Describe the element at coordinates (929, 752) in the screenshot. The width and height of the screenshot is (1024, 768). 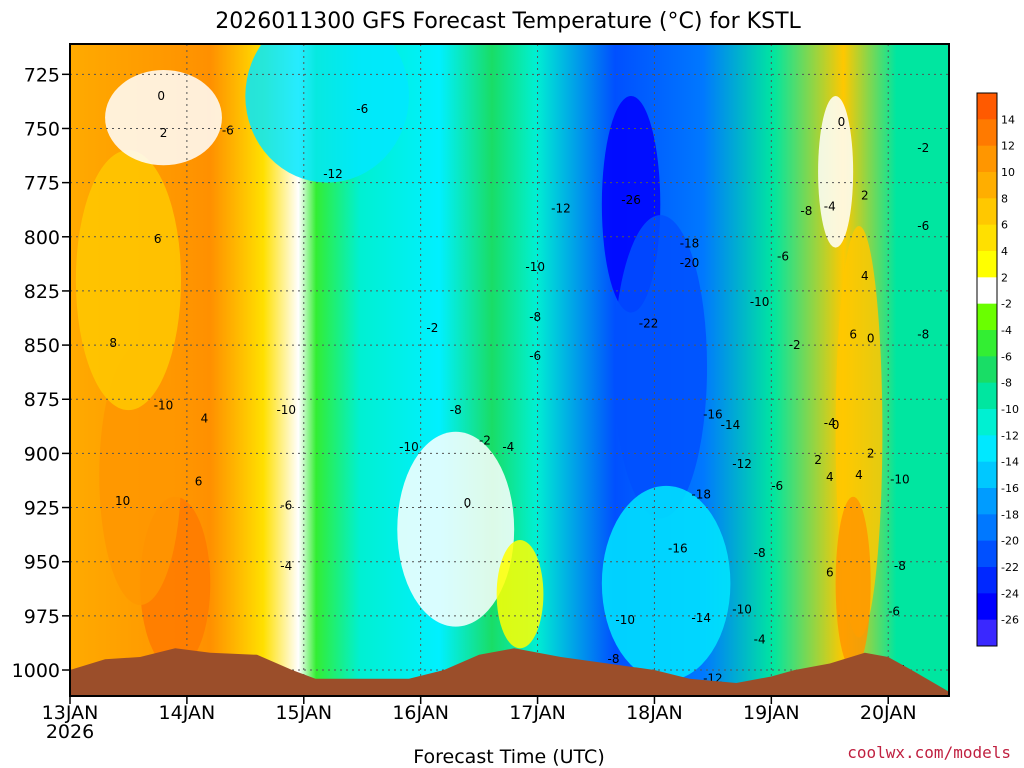
I see `credit-text: coolwx.com/models` at that location.